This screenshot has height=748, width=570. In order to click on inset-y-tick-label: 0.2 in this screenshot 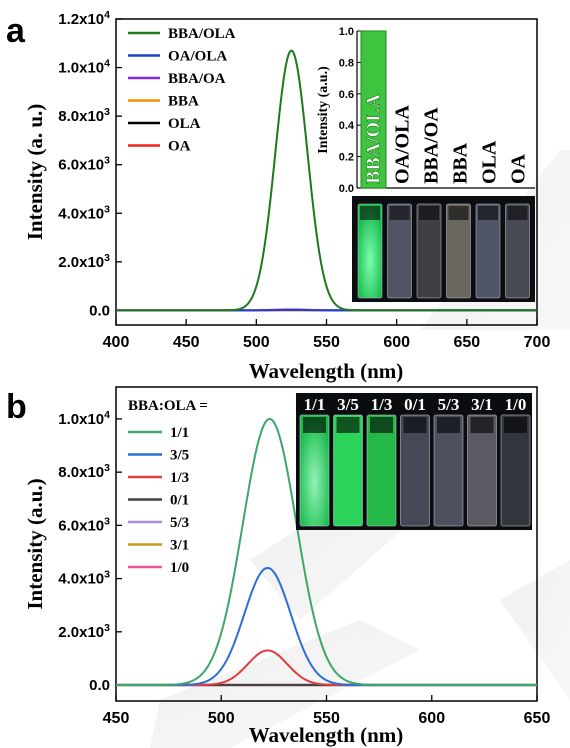, I will do `click(346, 158)`.